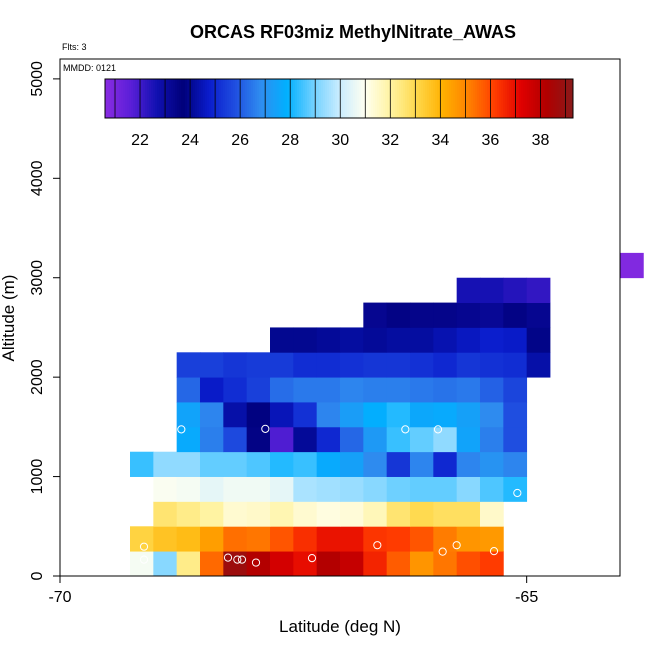  What do you see at coordinates (37, 79) in the screenshot?
I see `y-tick-label: 5000` at bounding box center [37, 79].